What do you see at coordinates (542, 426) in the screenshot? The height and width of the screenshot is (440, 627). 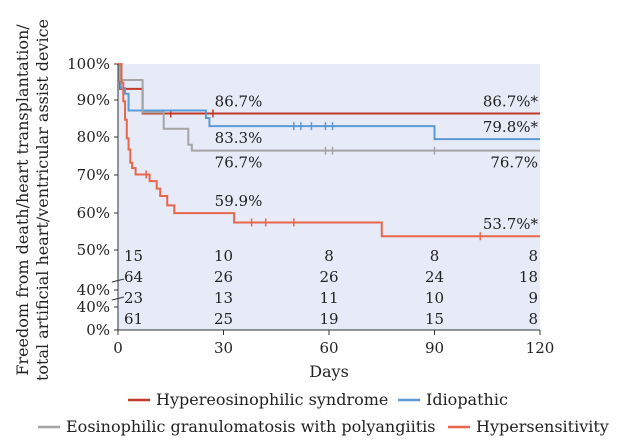 I see `legend-label: Hypersensitivity` at bounding box center [542, 426].